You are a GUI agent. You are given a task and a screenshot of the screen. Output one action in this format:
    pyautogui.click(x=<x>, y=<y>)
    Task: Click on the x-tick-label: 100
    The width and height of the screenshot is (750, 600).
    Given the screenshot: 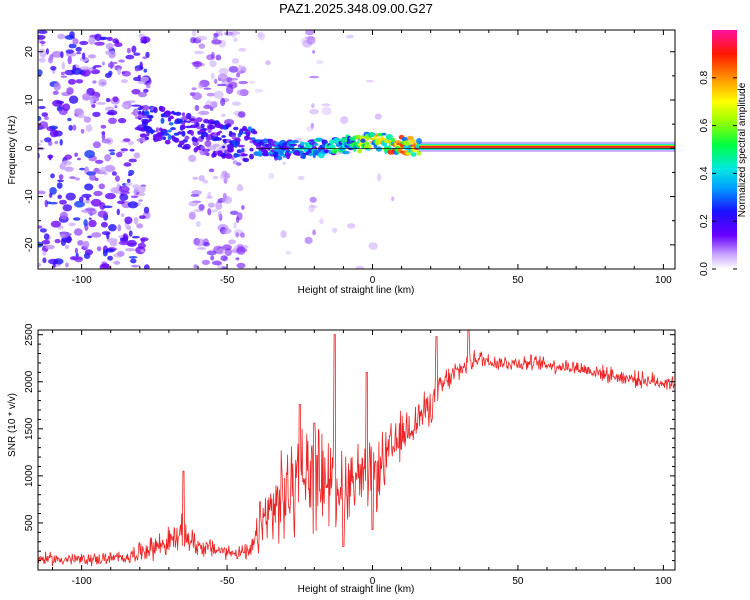 What is the action you would take?
    pyautogui.click(x=663, y=581)
    